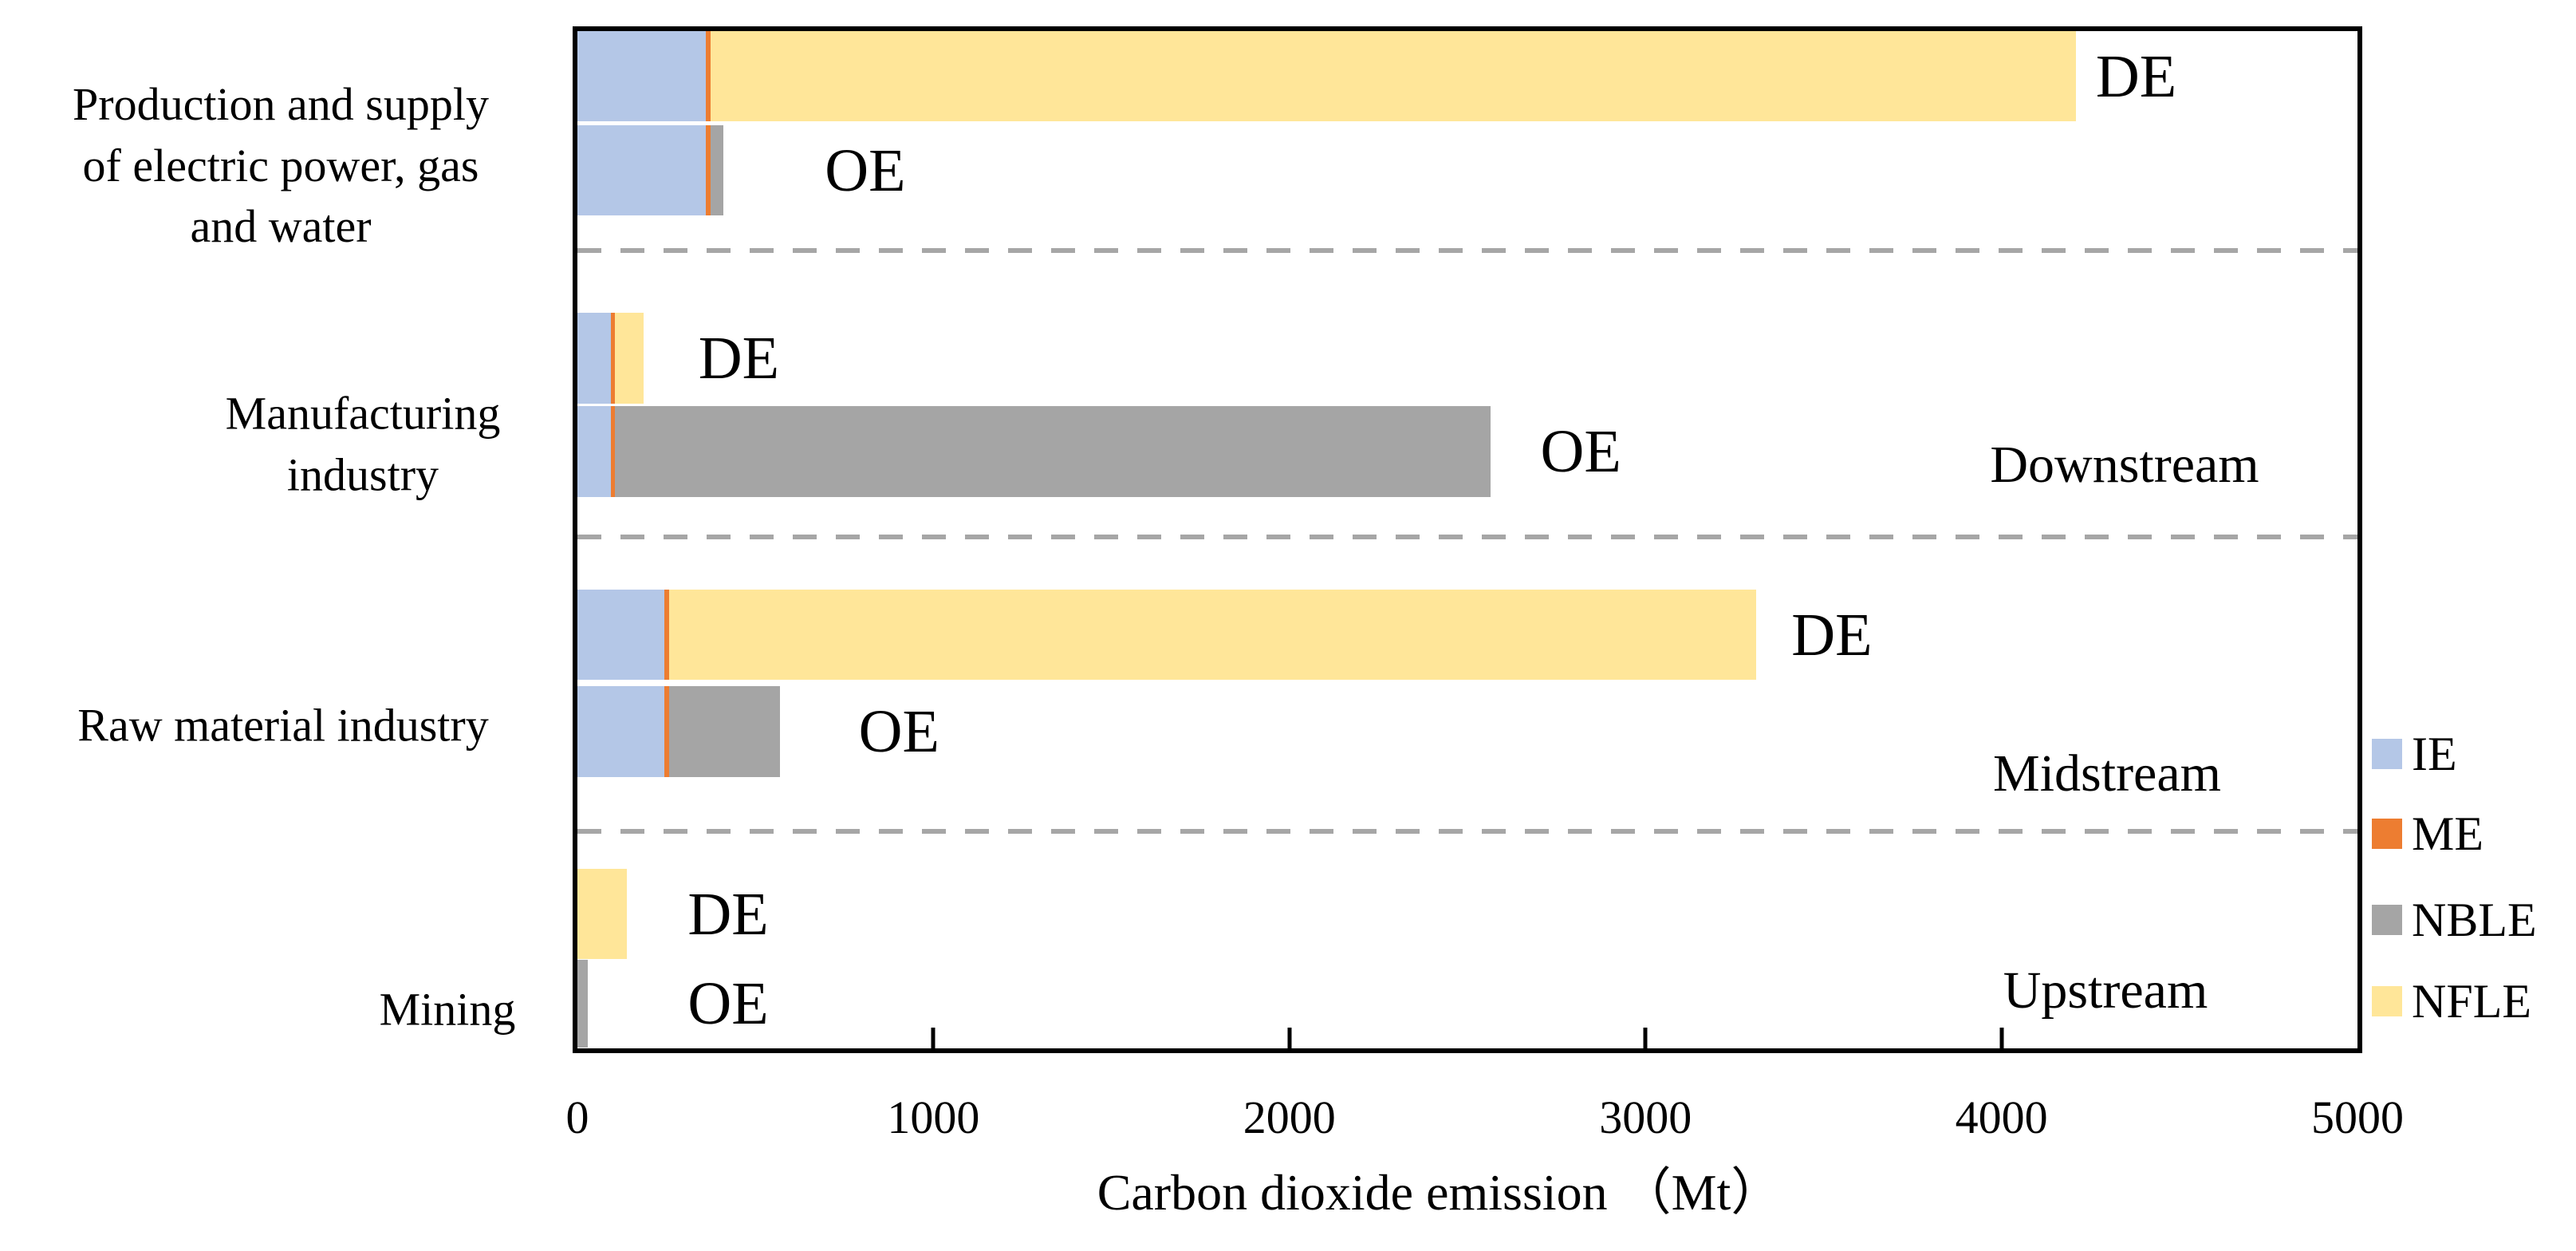  I want to click on stream-label-upstream: Upstream, so click(2105, 990).